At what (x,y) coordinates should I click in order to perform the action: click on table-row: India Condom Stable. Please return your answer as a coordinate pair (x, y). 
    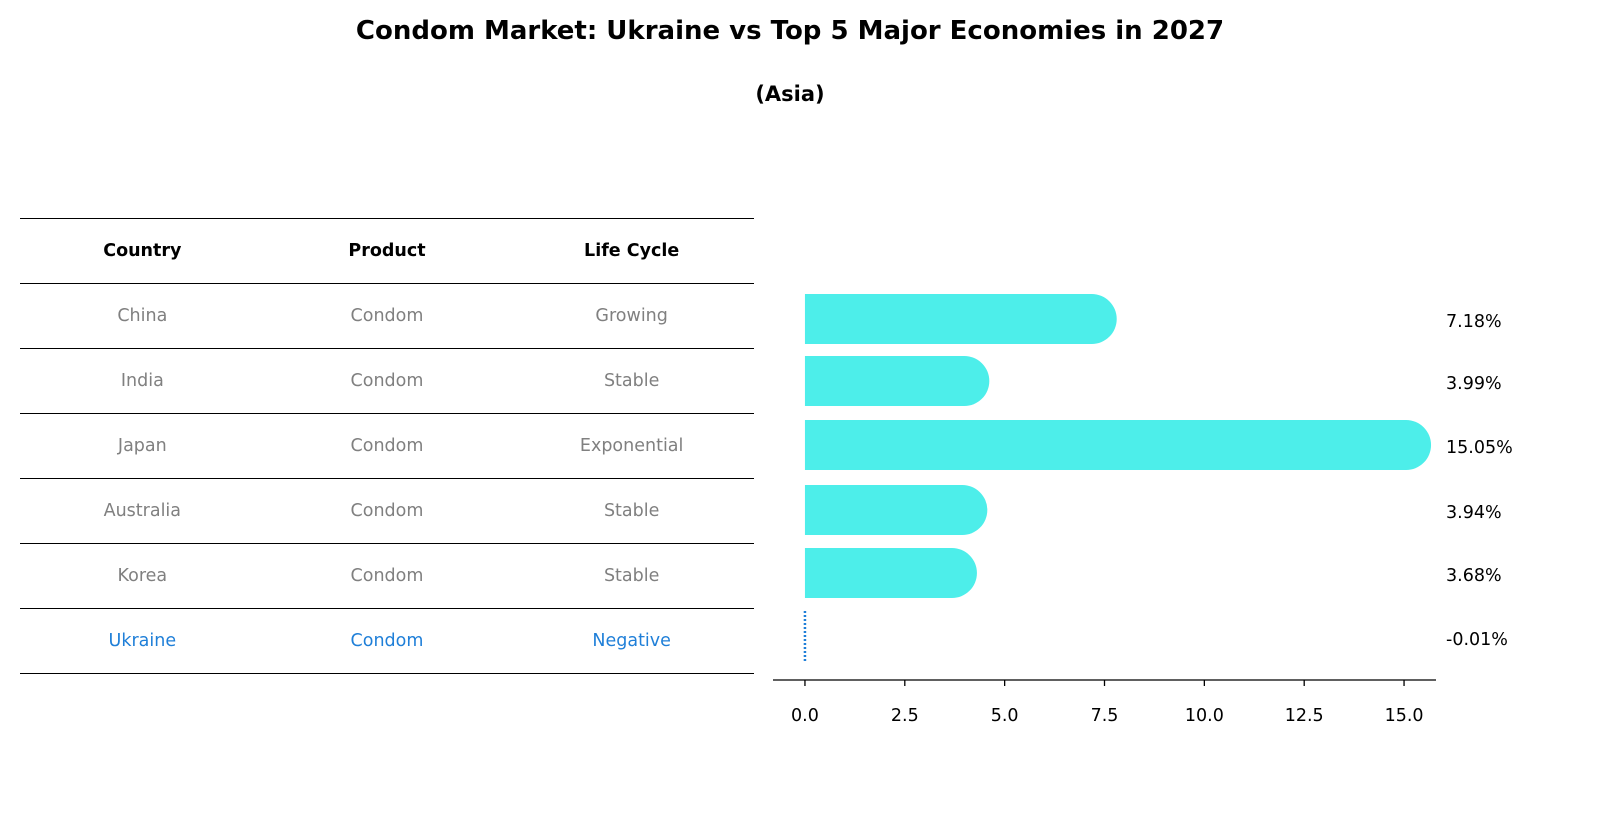
    Looking at the image, I should click on (387, 381).